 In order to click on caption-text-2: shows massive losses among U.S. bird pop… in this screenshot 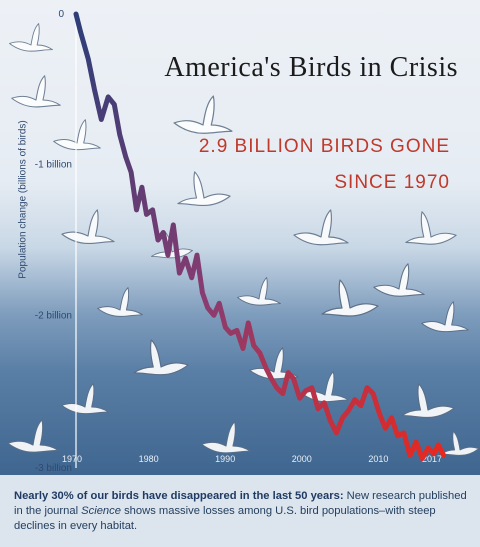, I will do `click(225, 518)`.